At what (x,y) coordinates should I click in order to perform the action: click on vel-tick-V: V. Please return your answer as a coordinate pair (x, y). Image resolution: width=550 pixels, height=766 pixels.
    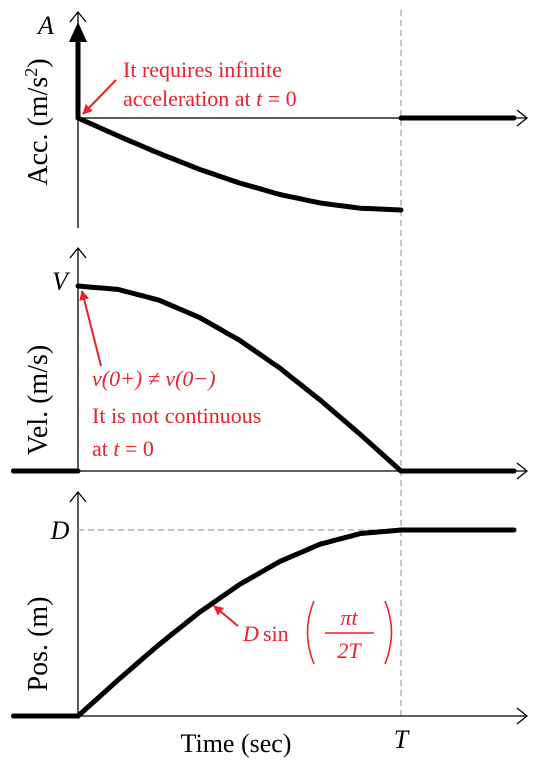
    Looking at the image, I should click on (61, 281).